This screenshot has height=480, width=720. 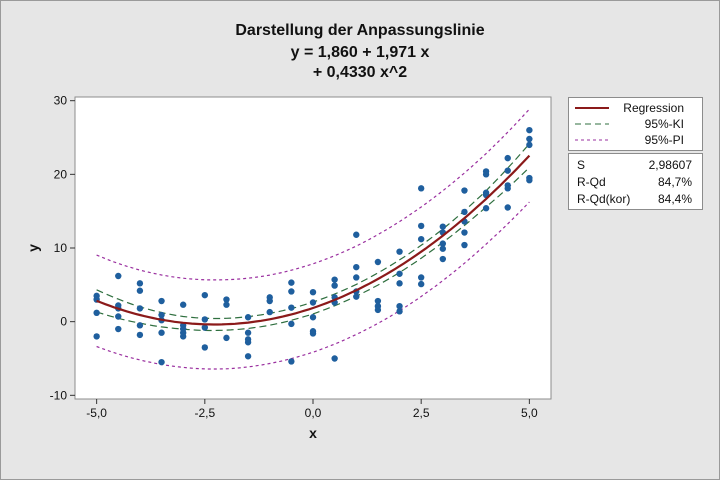 I want to click on x-tick-label: -5,0, so click(x=96, y=413).